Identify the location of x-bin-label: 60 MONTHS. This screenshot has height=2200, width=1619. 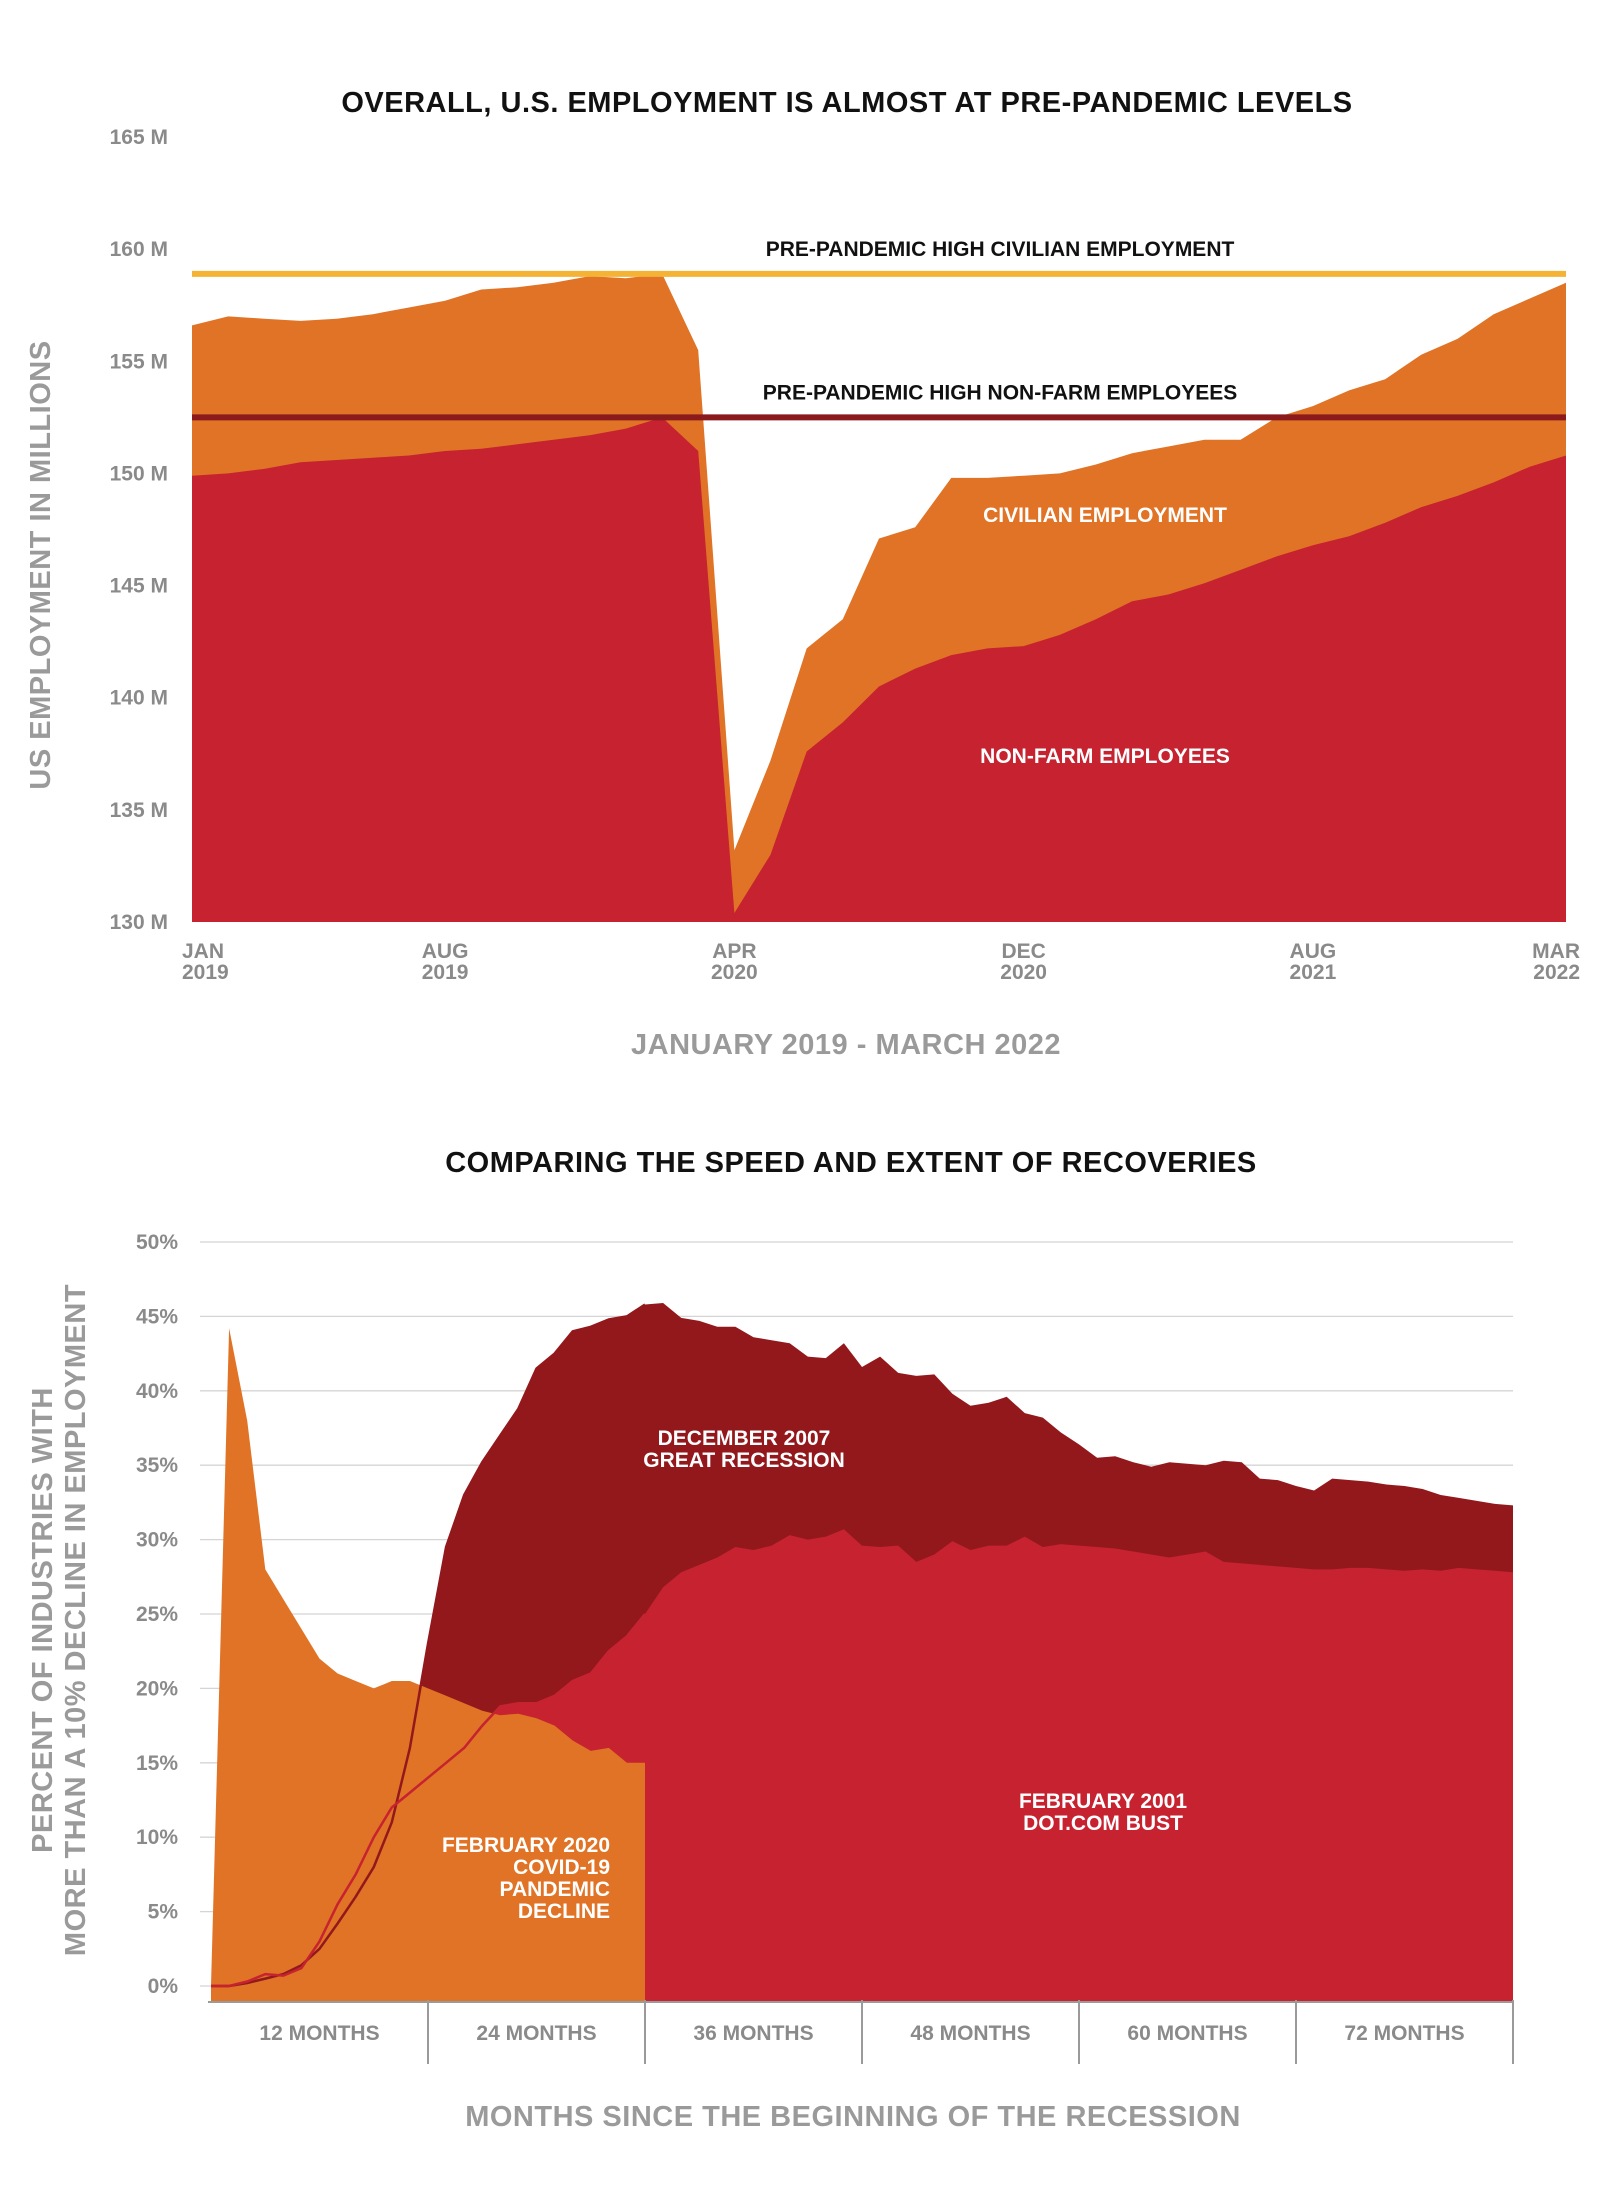
(1187, 2033).